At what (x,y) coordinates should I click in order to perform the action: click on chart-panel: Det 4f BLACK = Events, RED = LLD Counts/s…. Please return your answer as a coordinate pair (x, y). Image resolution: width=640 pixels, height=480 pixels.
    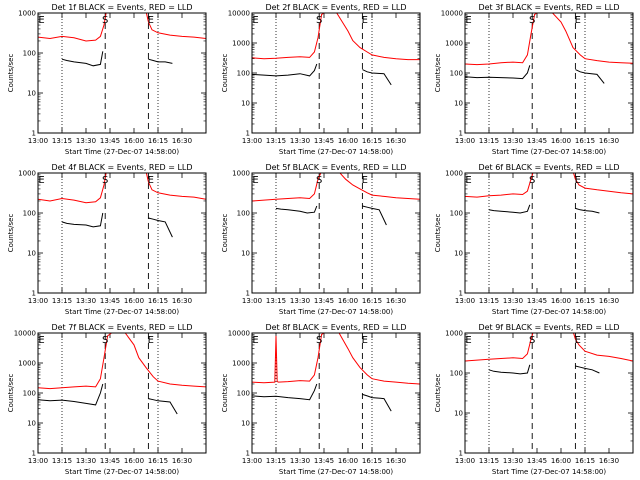
    Looking at the image, I should click on (107, 239).